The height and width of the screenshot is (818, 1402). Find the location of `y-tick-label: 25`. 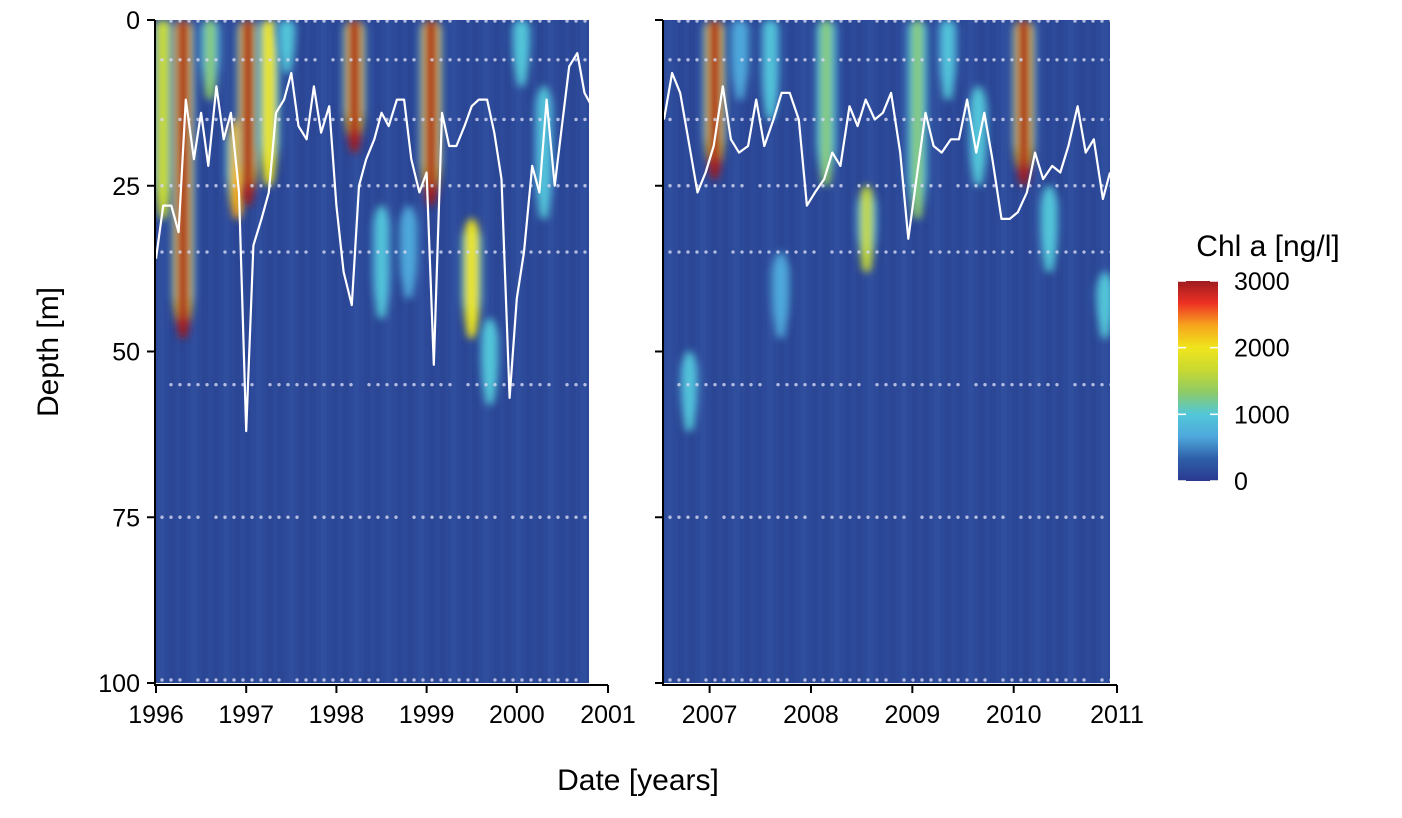

y-tick-label: 25 is located at coordinates (126, 187).